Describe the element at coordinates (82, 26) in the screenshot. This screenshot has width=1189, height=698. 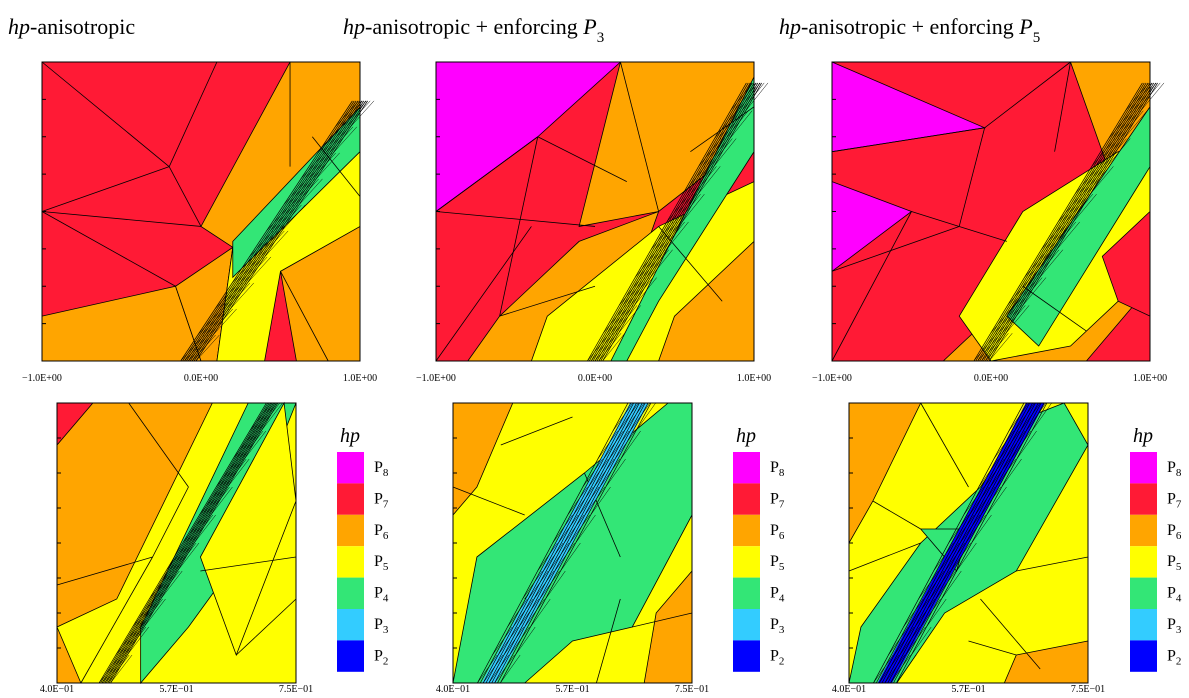
I see `title-part: -anisotropic` at that location.